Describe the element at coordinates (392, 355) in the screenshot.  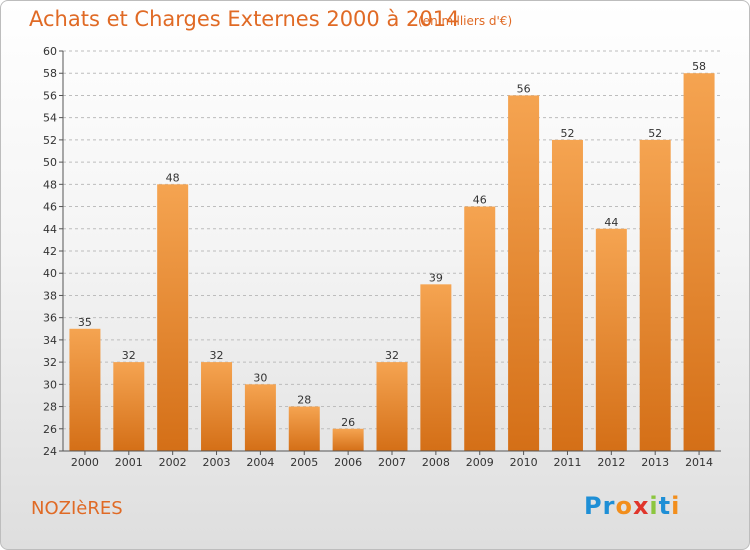
I see `value-label-2007: 32` at that location.